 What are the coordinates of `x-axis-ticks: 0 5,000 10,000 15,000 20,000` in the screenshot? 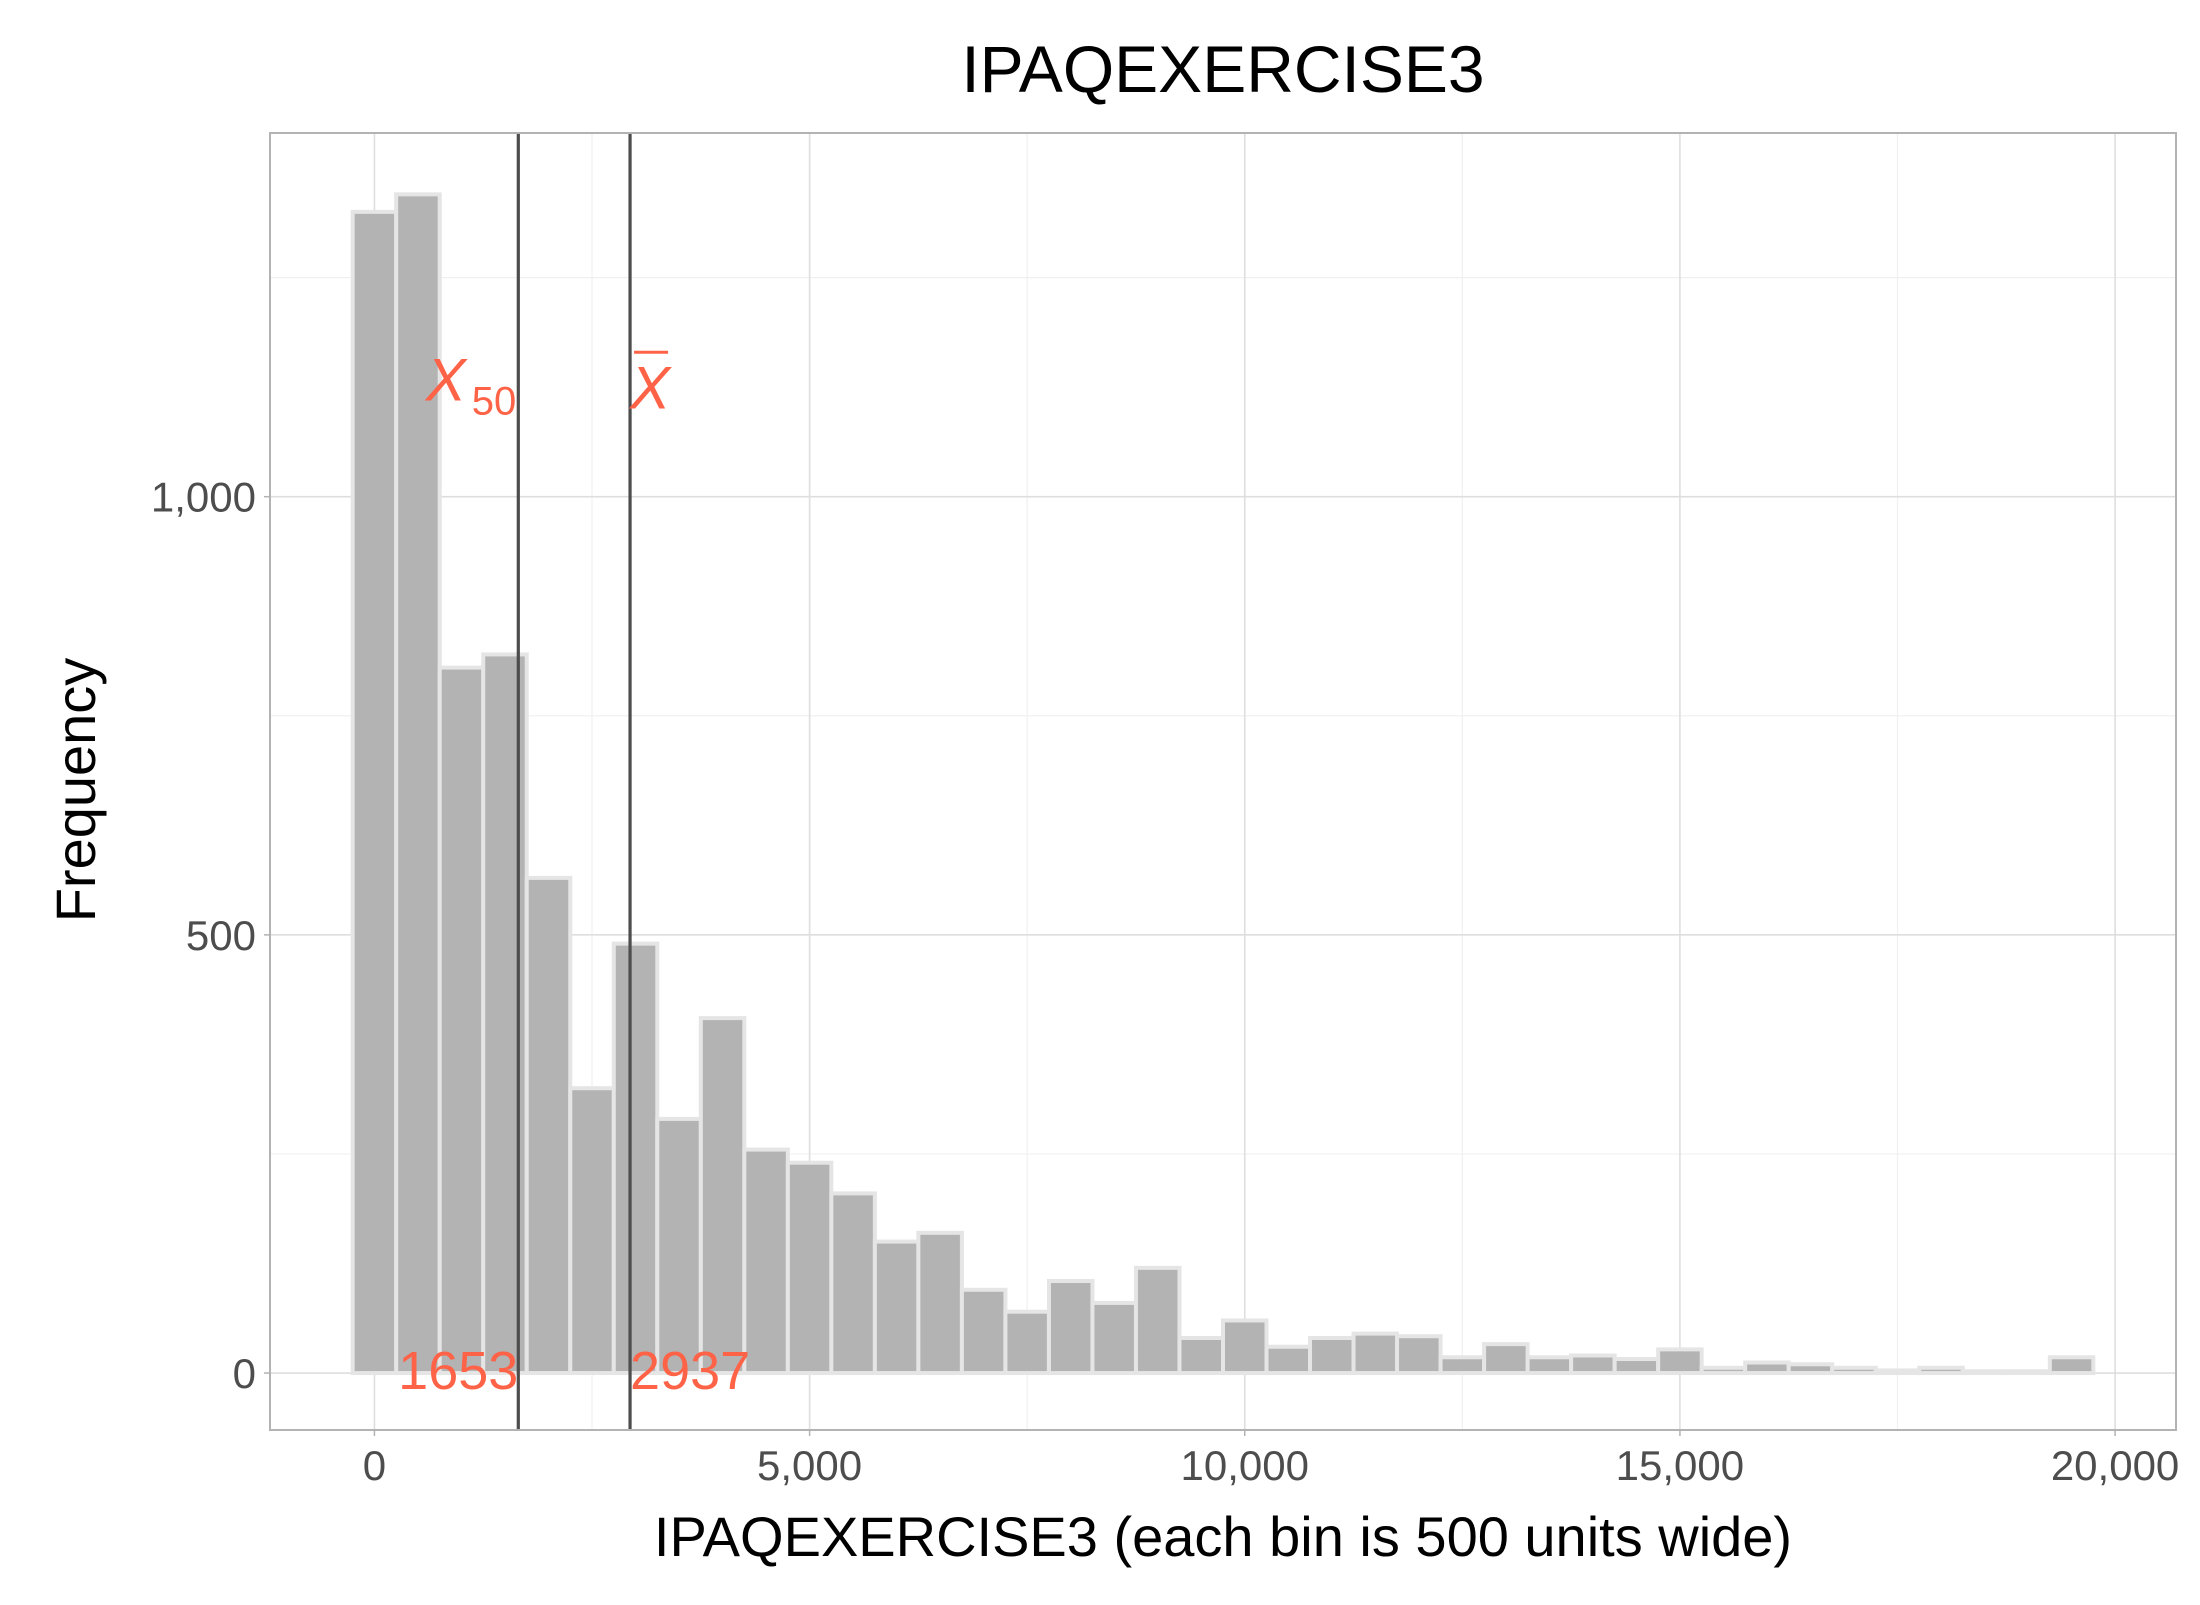 It's located at (1271, 1459).